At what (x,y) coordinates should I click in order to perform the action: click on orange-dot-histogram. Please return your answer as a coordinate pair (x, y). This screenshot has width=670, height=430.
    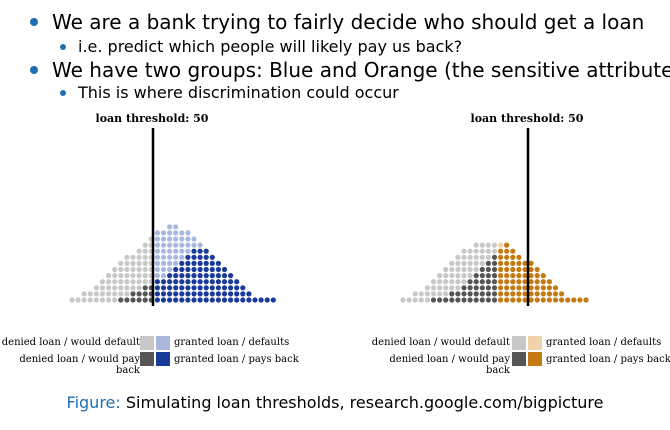
    Looking at the image, I should click on (494, 217).